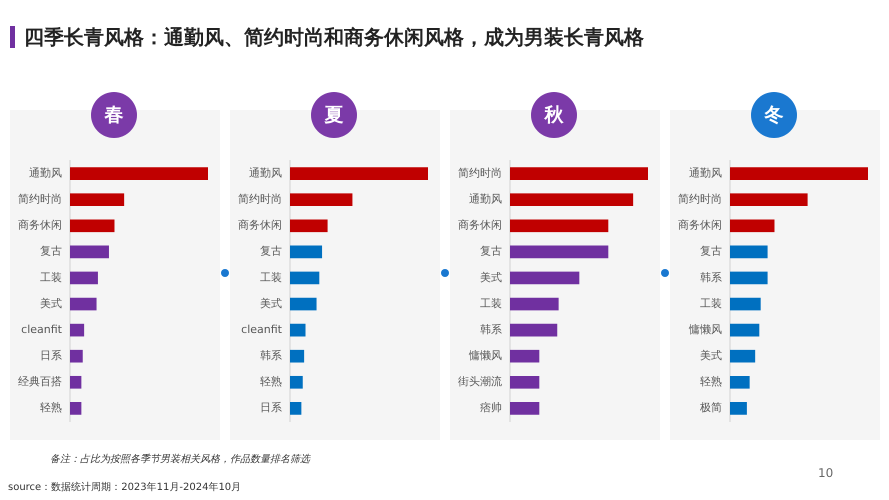 The height and width of the screenshot is (500, 889). What do you see at coordinates (334, 37) in the screenshot?
I see `text: 四季长青风格：通勤风、简约时尚和商务休闲风格，成为男装长青风格` at bounding box center [334, 37].